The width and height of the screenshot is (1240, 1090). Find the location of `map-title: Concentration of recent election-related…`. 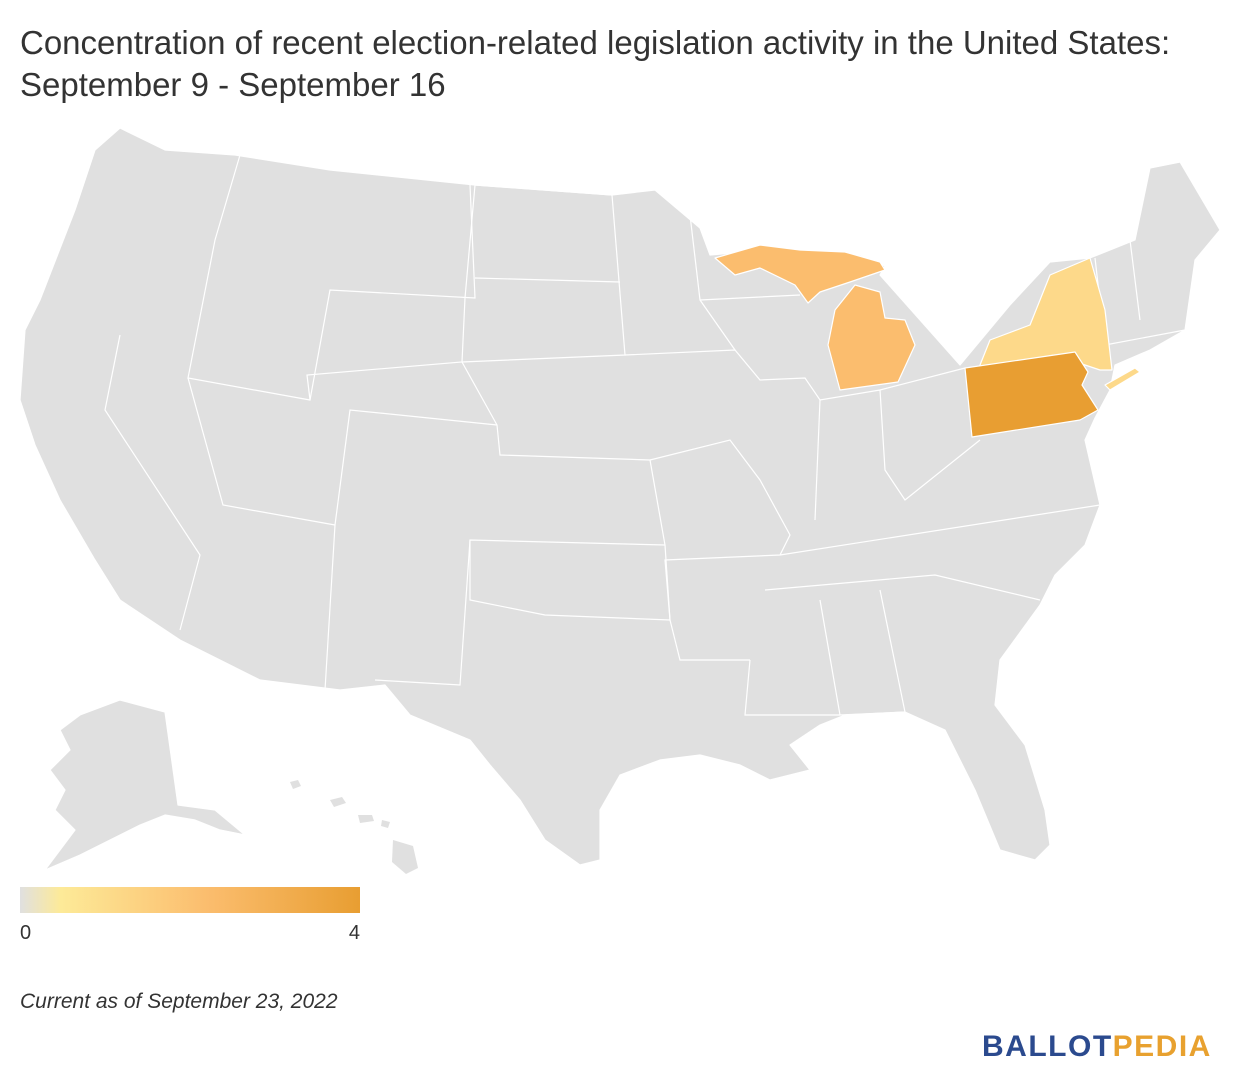

map-title: Concentration of recent election-related… is located at coordinates (595, 63).